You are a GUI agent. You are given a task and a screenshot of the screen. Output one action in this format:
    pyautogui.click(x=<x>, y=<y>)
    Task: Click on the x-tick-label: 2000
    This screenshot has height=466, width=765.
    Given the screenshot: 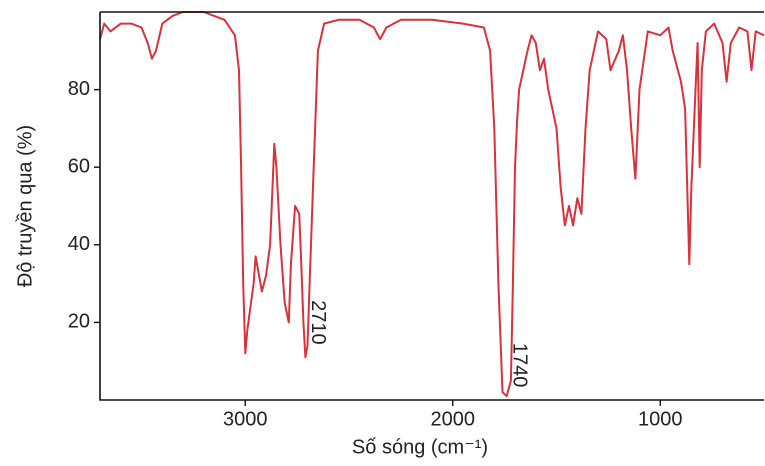 What is the action you would take?
    pyautogui.click(x=453, y=419)
    